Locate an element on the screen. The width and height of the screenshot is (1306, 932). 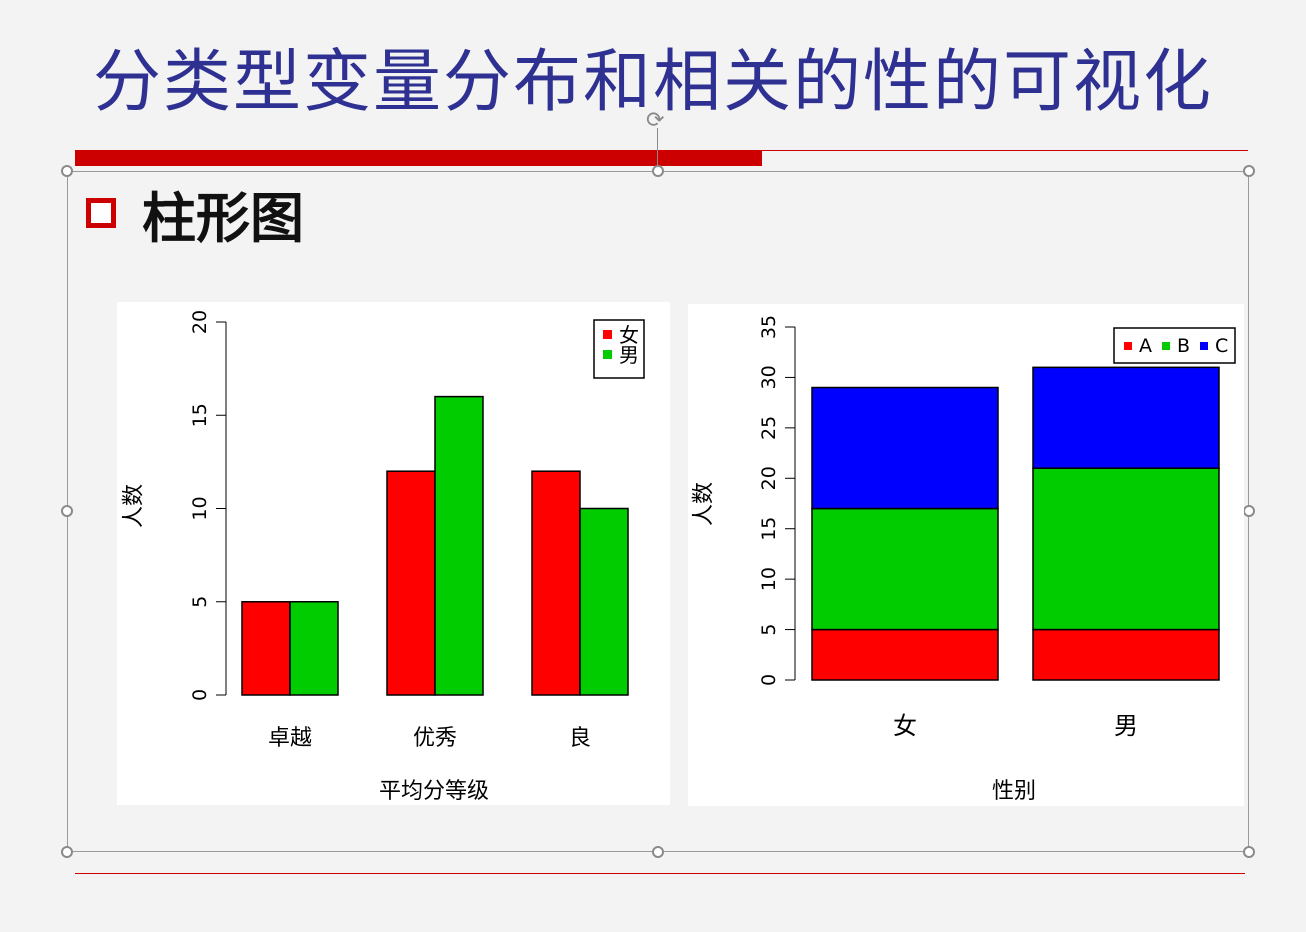
section-heading-text: 柱形图 is located at coordinates (223, 213).